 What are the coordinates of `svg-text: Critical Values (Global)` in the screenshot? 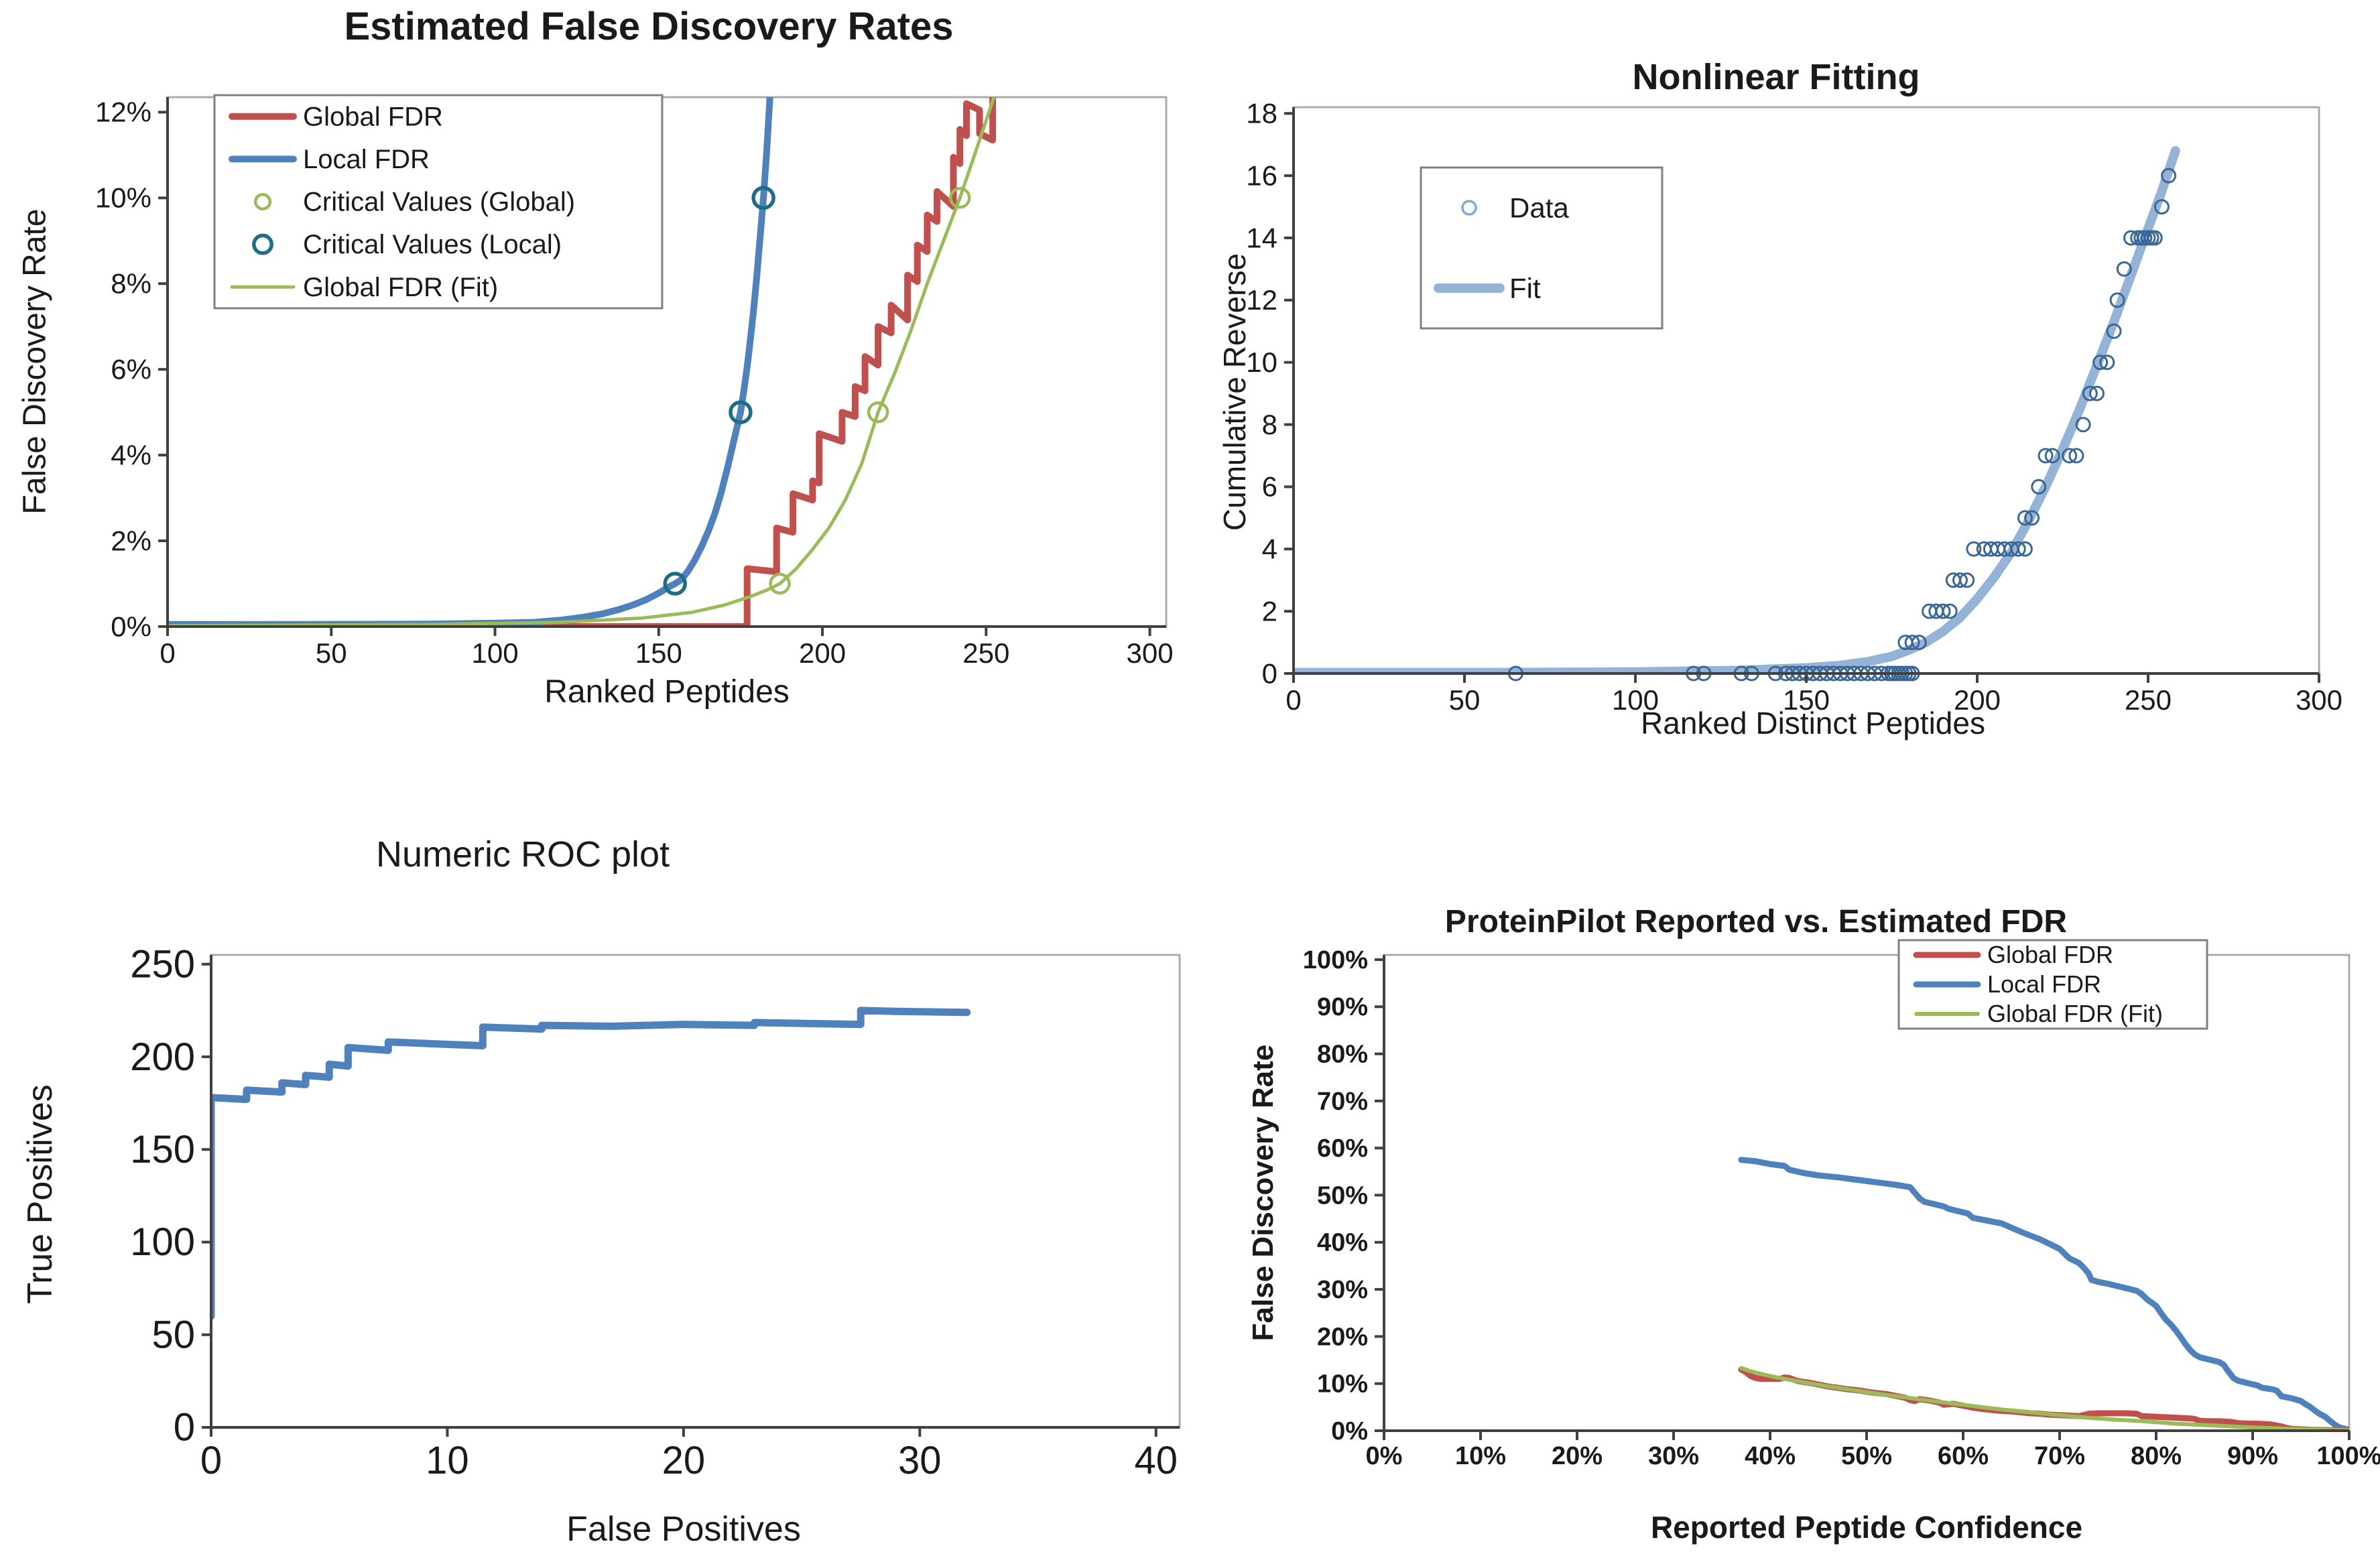 It's located at (439, 202).